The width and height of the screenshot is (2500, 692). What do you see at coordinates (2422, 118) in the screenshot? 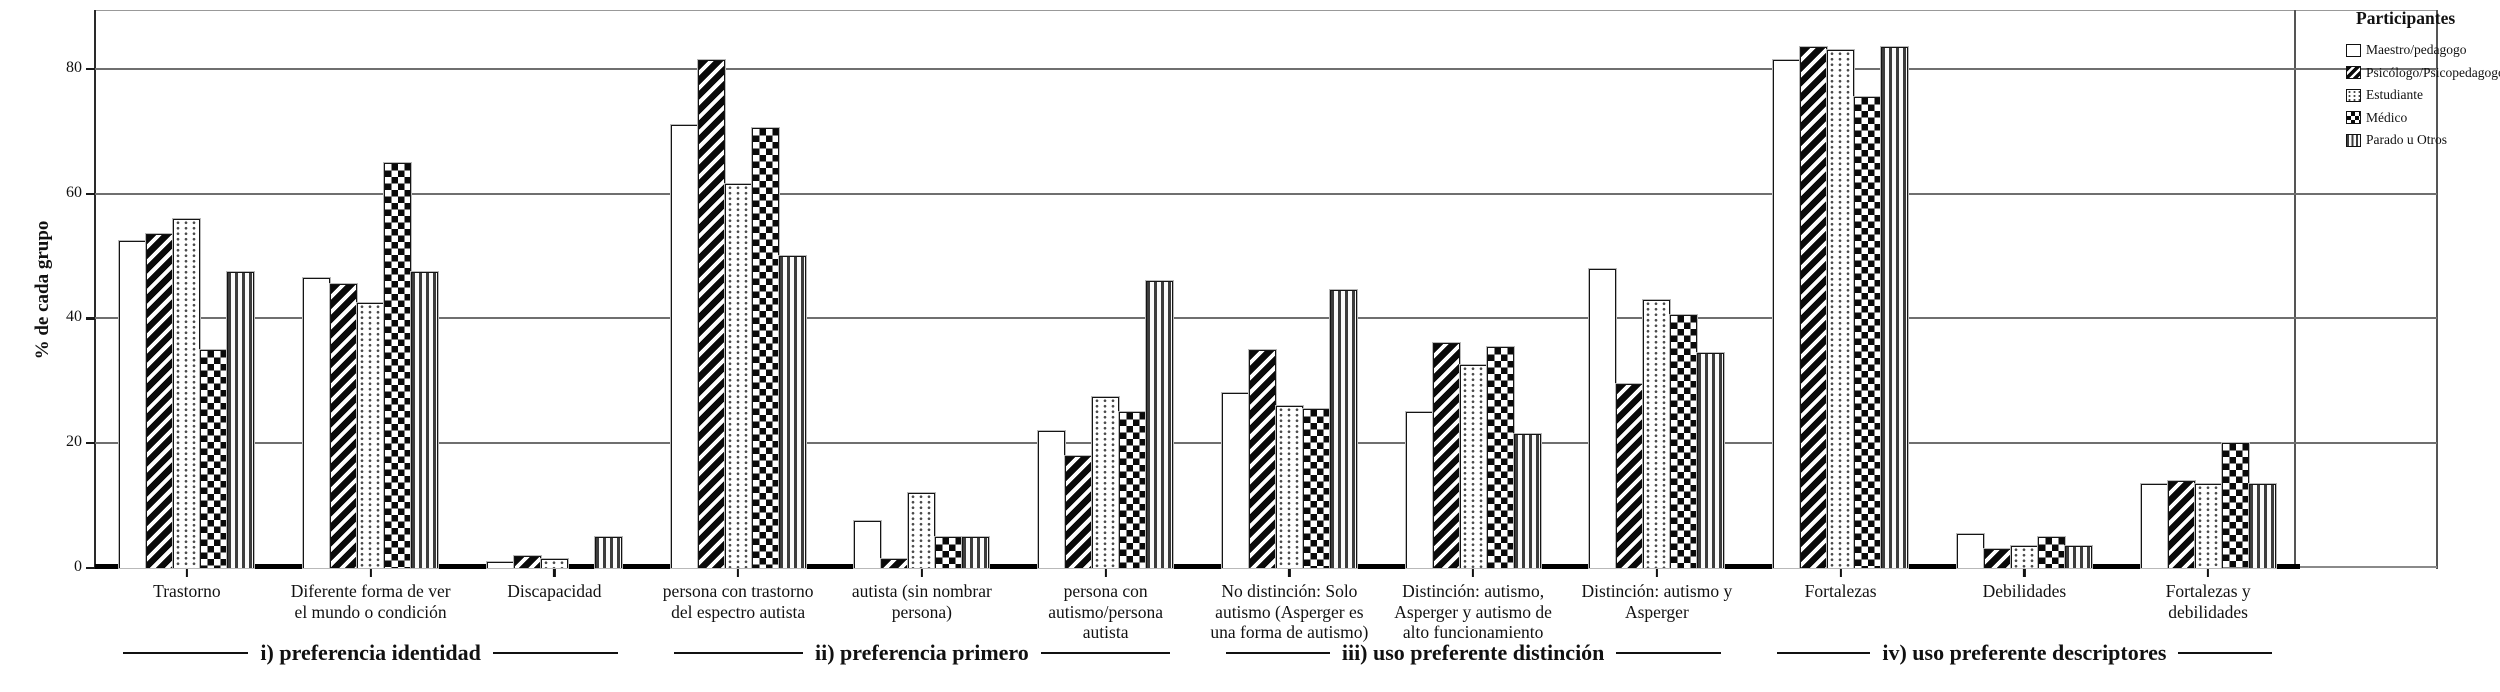
I see `legend-item-4: Médico` at bounding box center [2422, 118].